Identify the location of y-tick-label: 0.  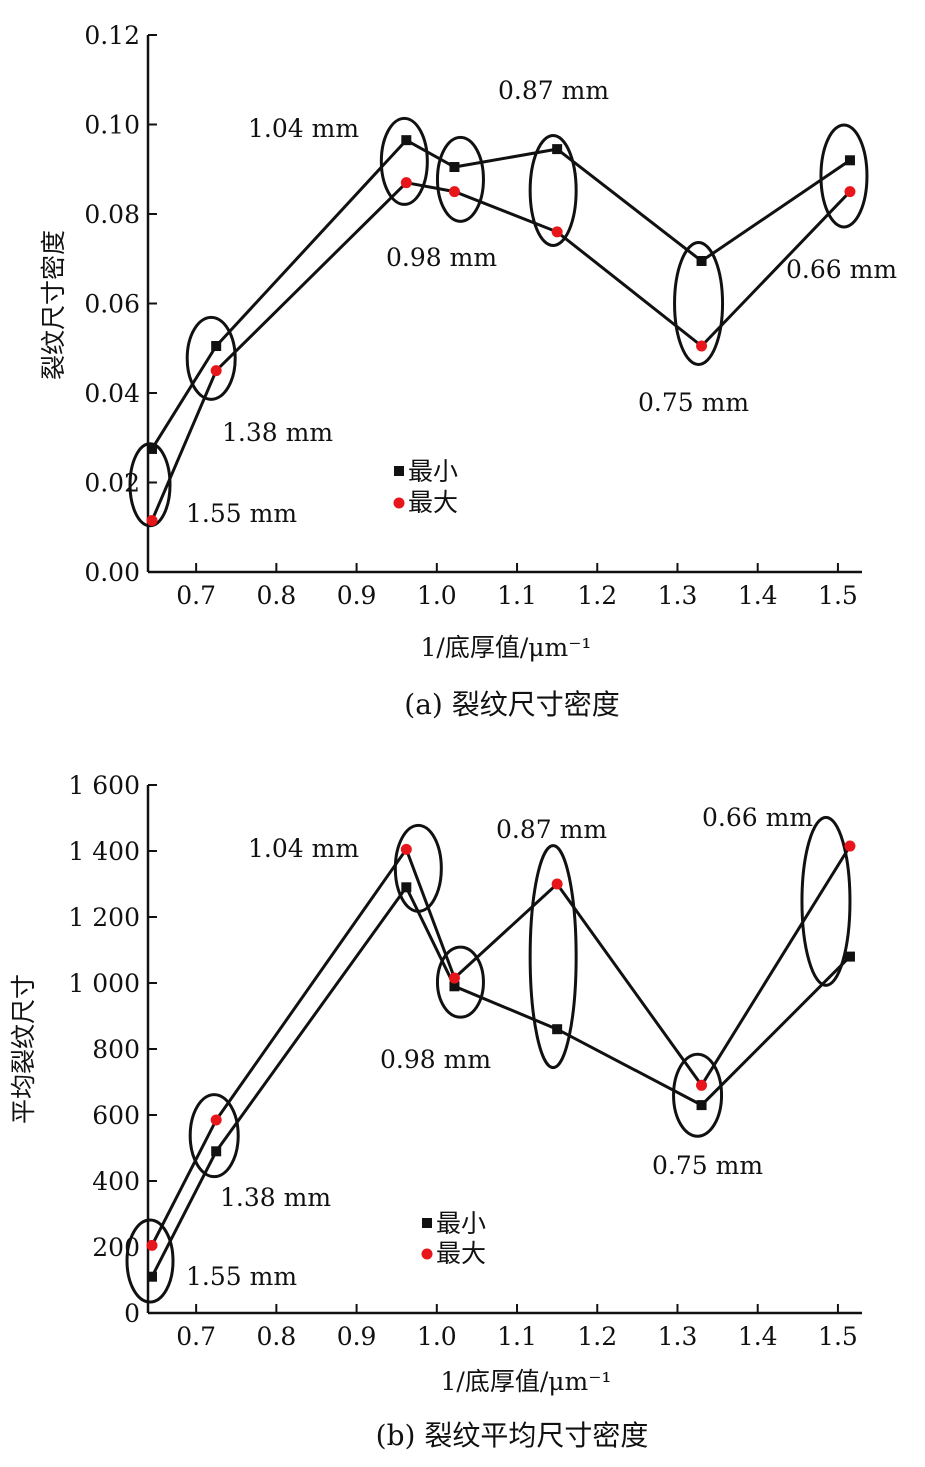
(132, 1313).